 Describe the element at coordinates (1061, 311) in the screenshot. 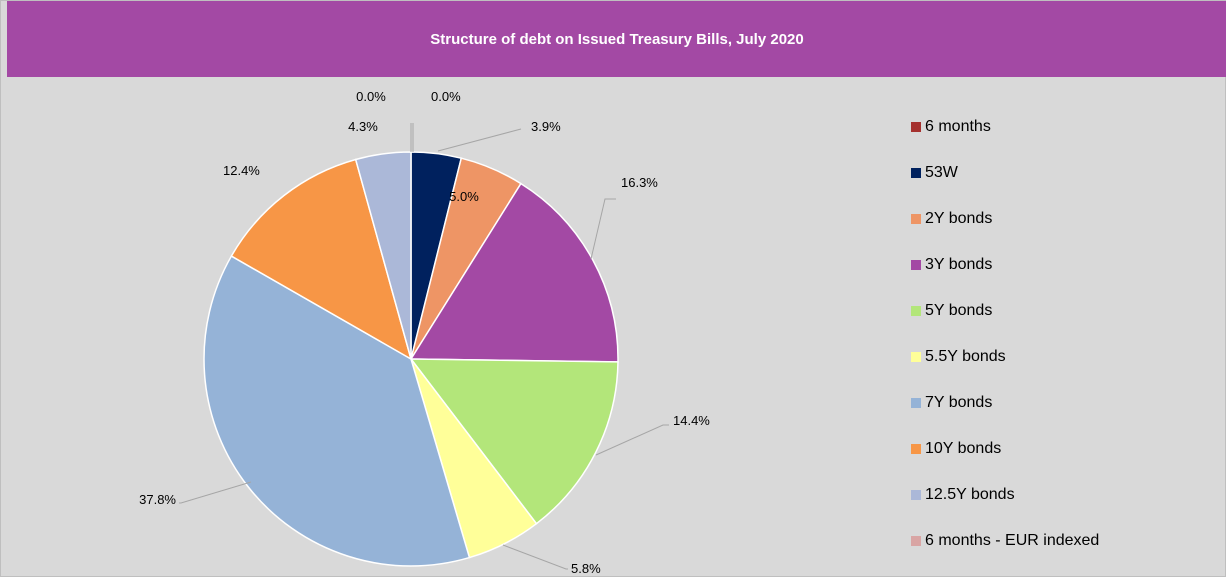

I see `legend-item-4: 5Y bonds` at that location.